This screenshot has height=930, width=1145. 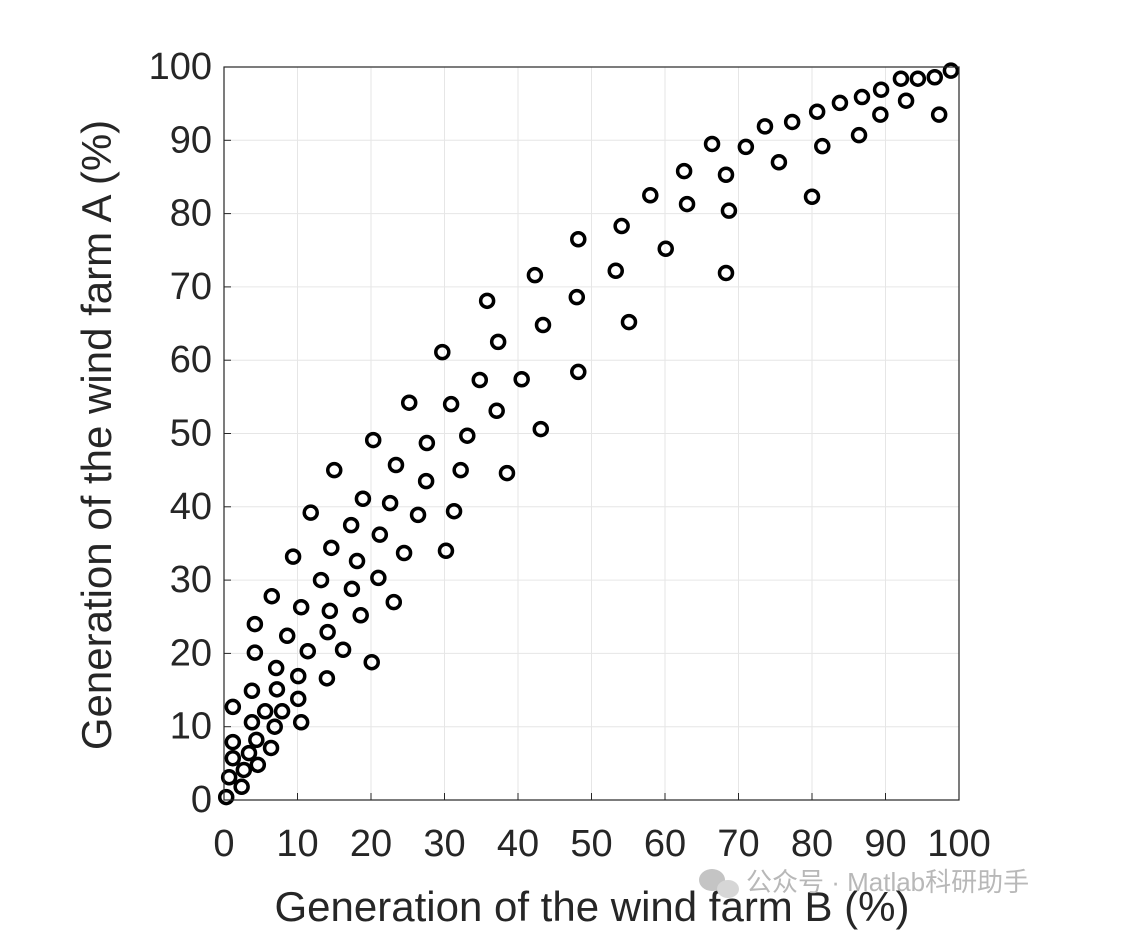 What do you see at coordinates (191, 214) in the screenshot?
I see `y-tick-label: 80` at bounding box center [191, 214].